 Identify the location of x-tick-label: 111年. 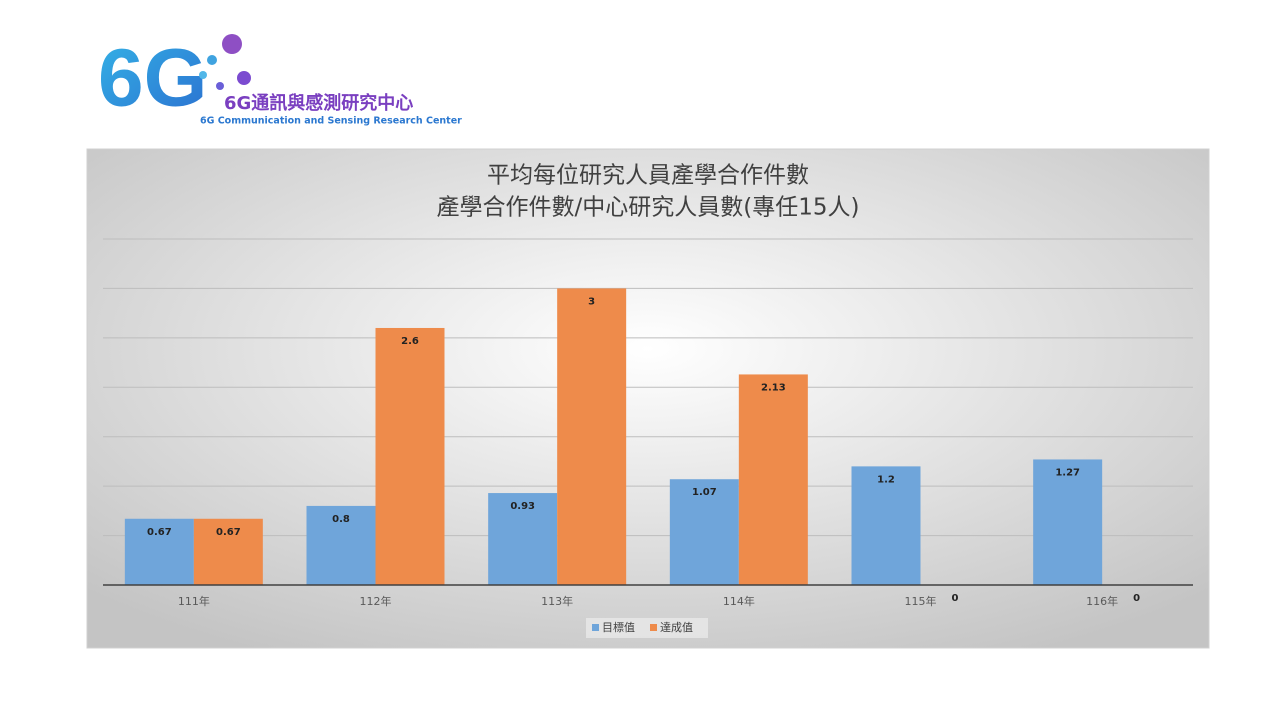
(194, 601).